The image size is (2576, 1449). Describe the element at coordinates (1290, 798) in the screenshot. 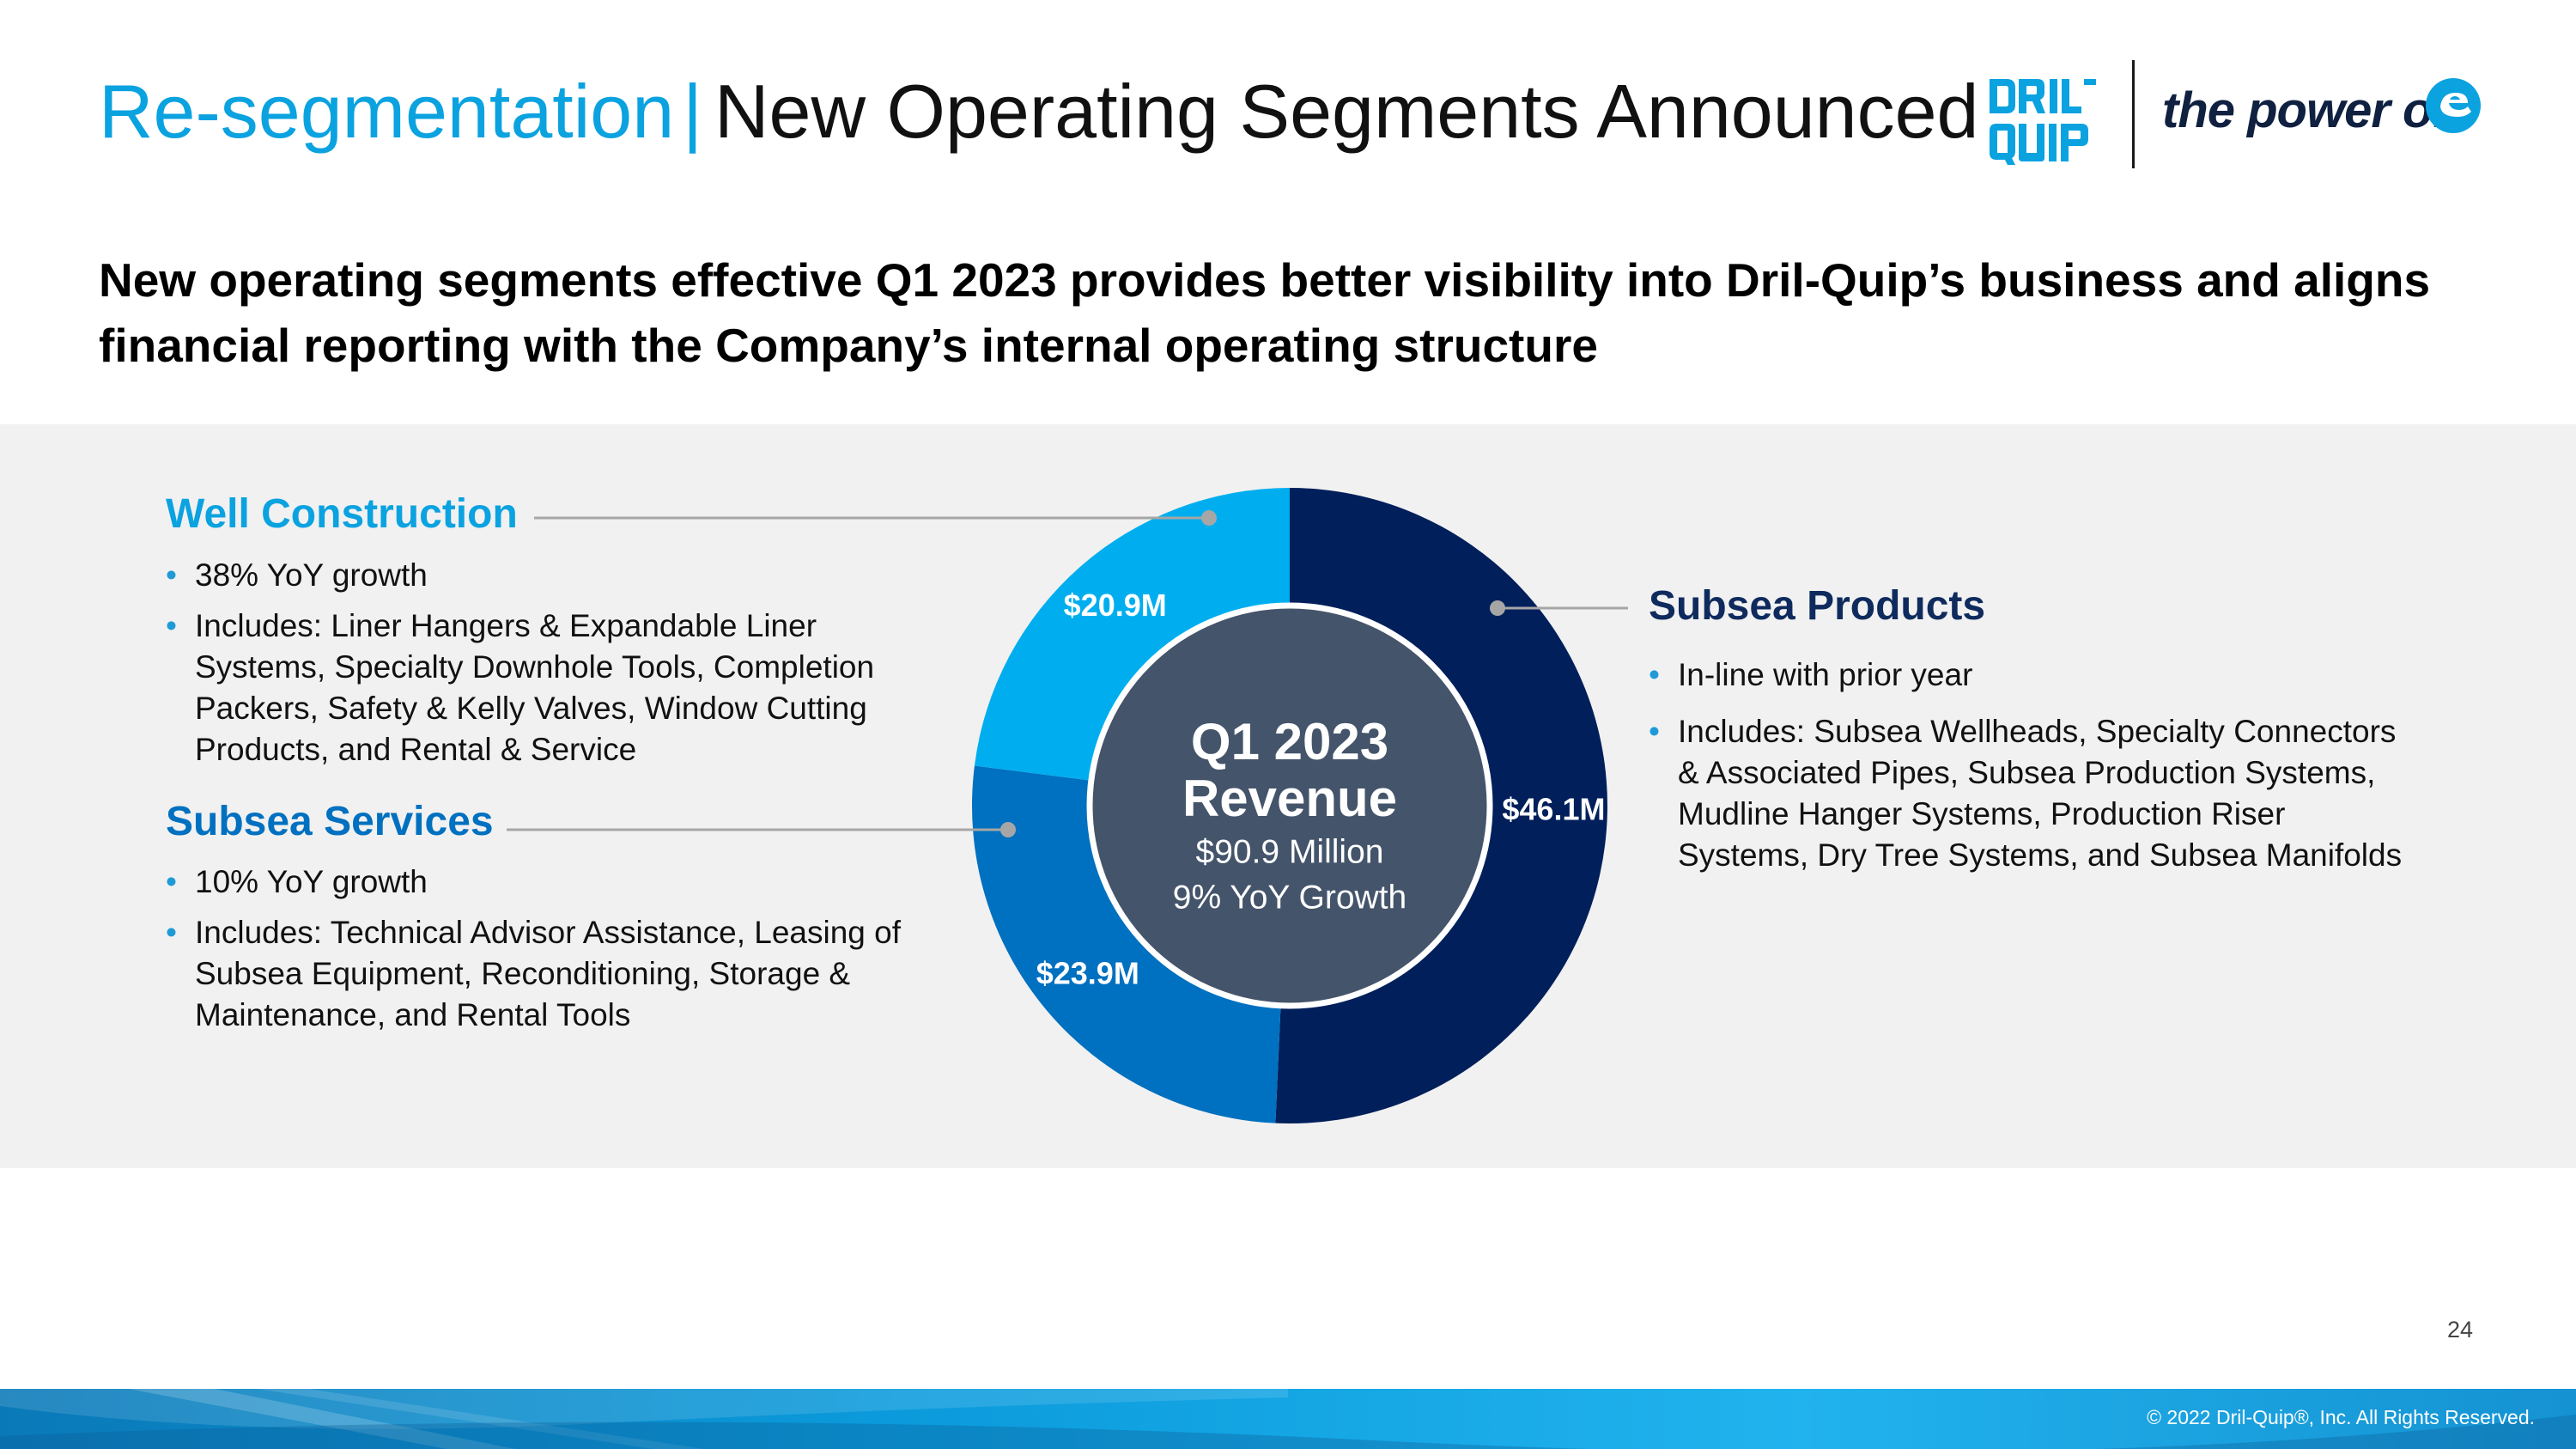

I see `center-label-revenue: Revenue` at that location.